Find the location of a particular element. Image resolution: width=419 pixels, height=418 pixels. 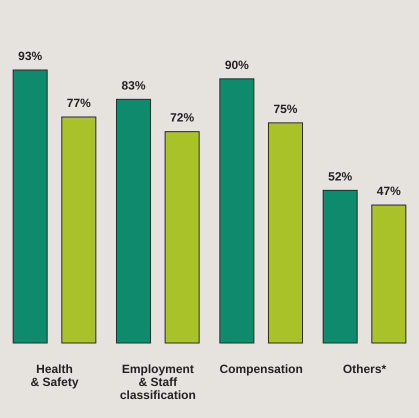

x-tick-label: Others* is located at coordinates (364, 369).